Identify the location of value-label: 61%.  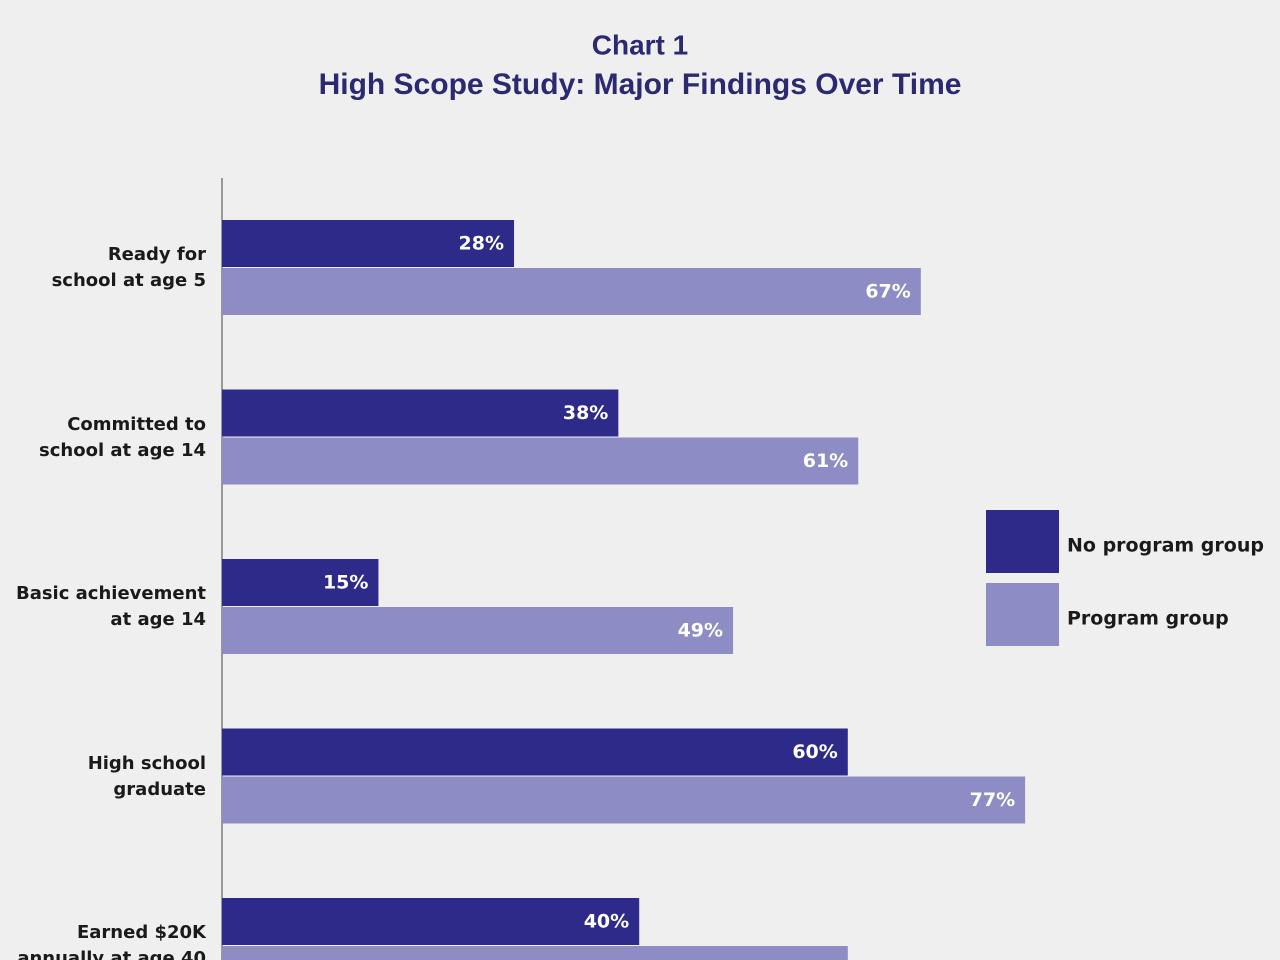
(825, 461).